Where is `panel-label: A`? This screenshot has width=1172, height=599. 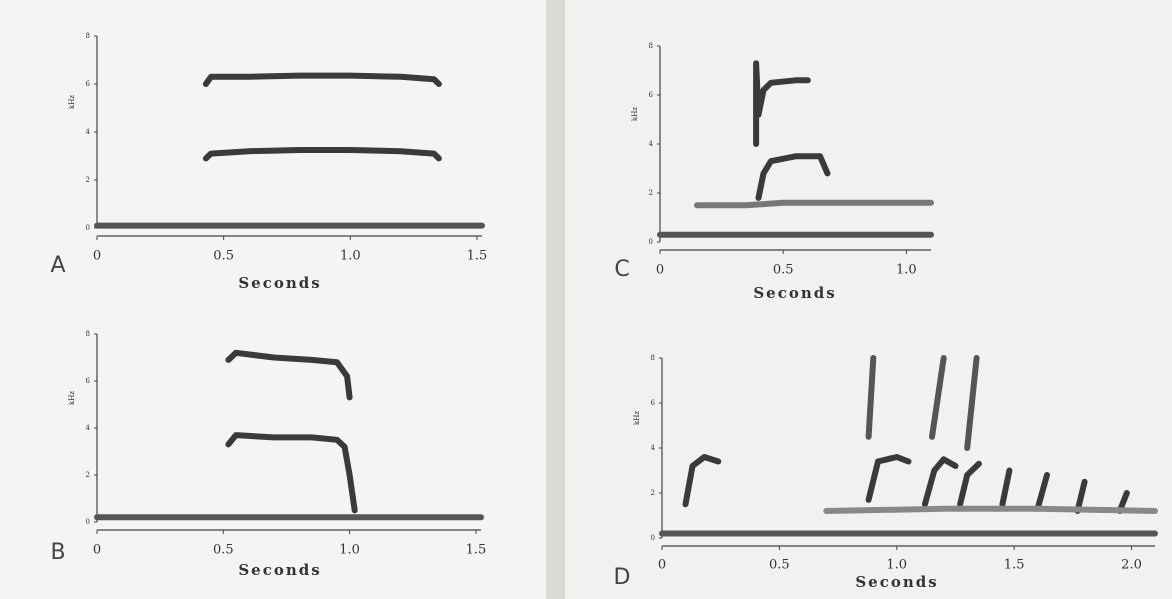
panel-label: A is located at coordinates (57, 265).